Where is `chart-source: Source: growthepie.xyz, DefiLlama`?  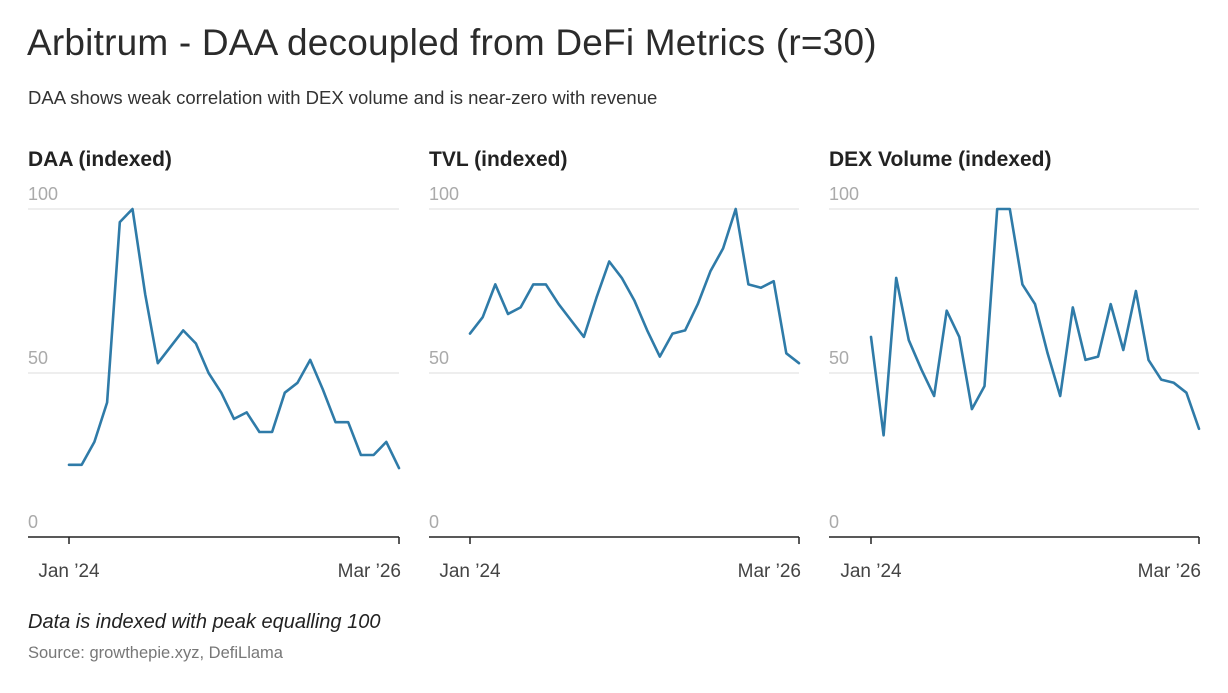 chart-source: Source: growthepie.xyz, DefiLlama is located at coordinates (155, 653).